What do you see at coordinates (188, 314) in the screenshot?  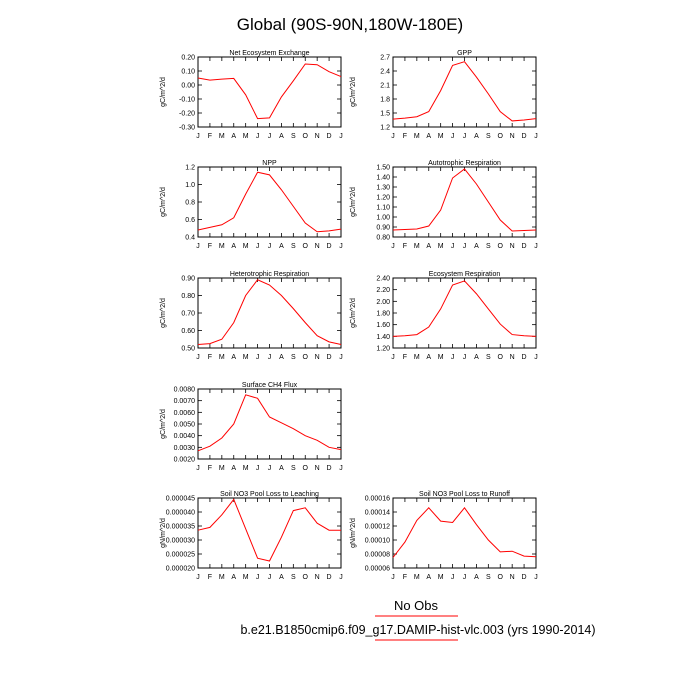 I see `y-tick-label: 0.70` at bounding box center [188, 314].